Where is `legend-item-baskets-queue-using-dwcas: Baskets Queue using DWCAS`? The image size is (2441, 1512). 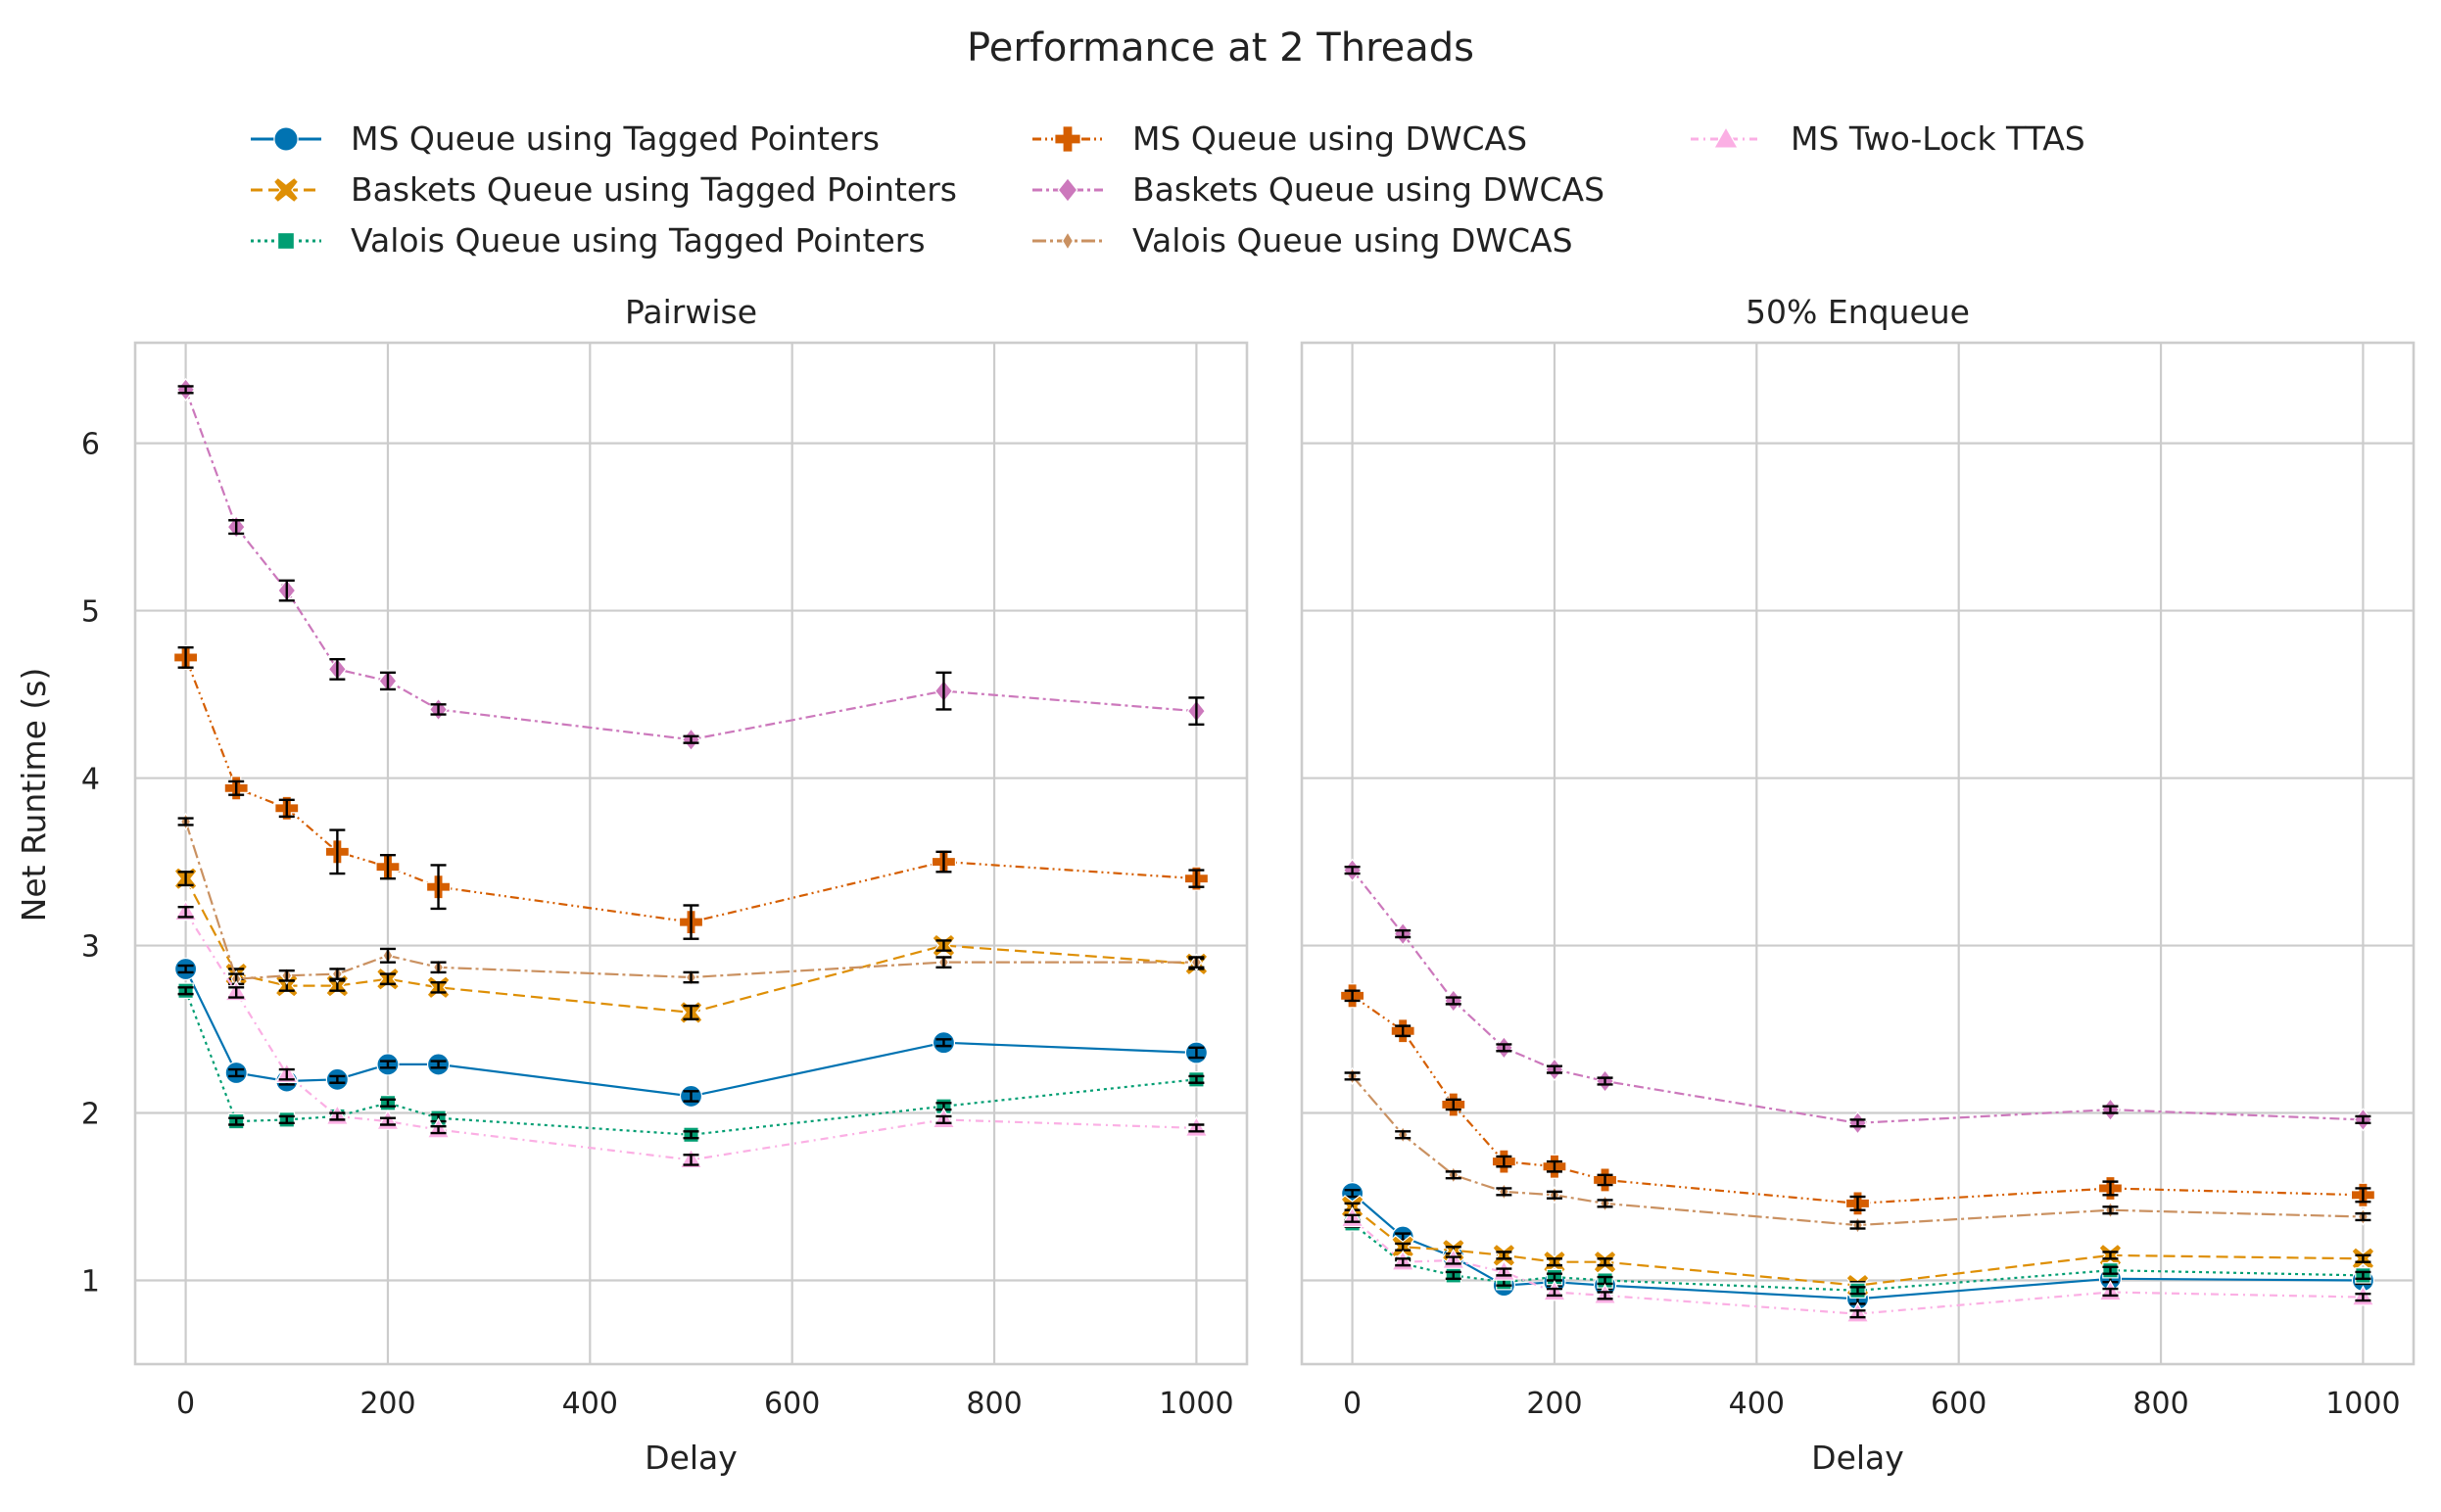 legend-item-baskets-queue-using-dwcas: Baskets Queue using DWCAS is located at coordinates (1318, 189).